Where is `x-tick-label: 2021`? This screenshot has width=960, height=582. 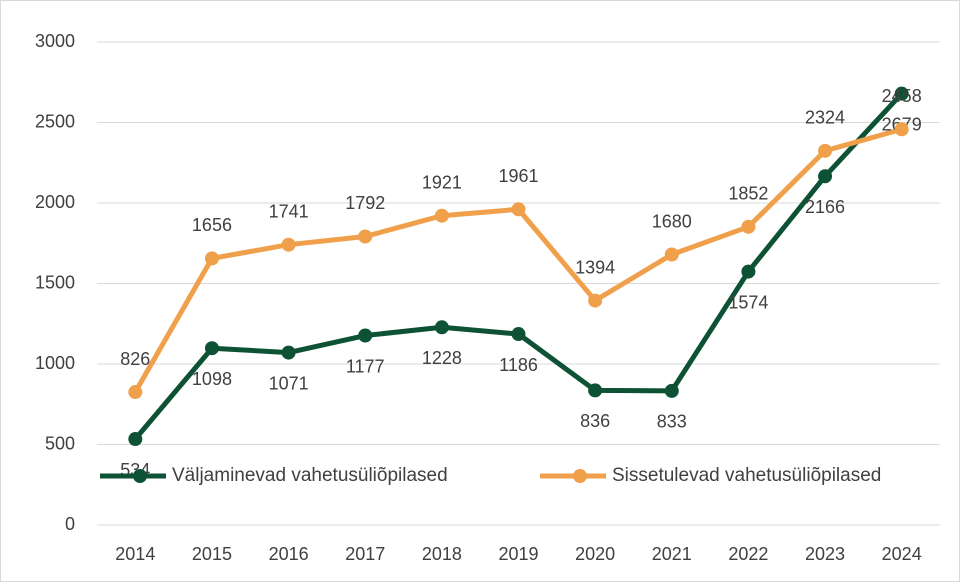
x-tick-label: 2021 is located at coordinates (672, 554).